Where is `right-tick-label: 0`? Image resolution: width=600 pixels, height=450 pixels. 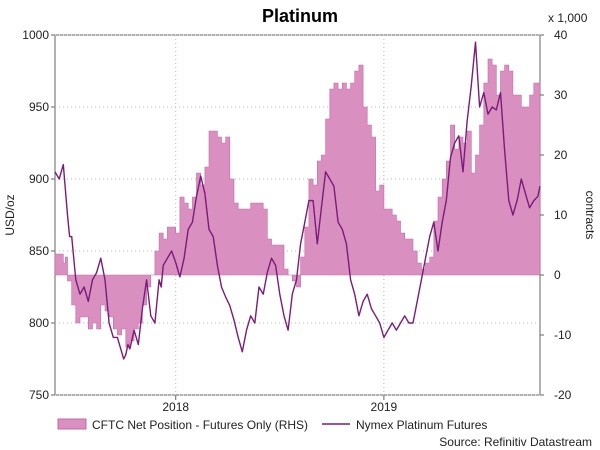
right-tick-label: 0 is located at coordinates (557, 275).